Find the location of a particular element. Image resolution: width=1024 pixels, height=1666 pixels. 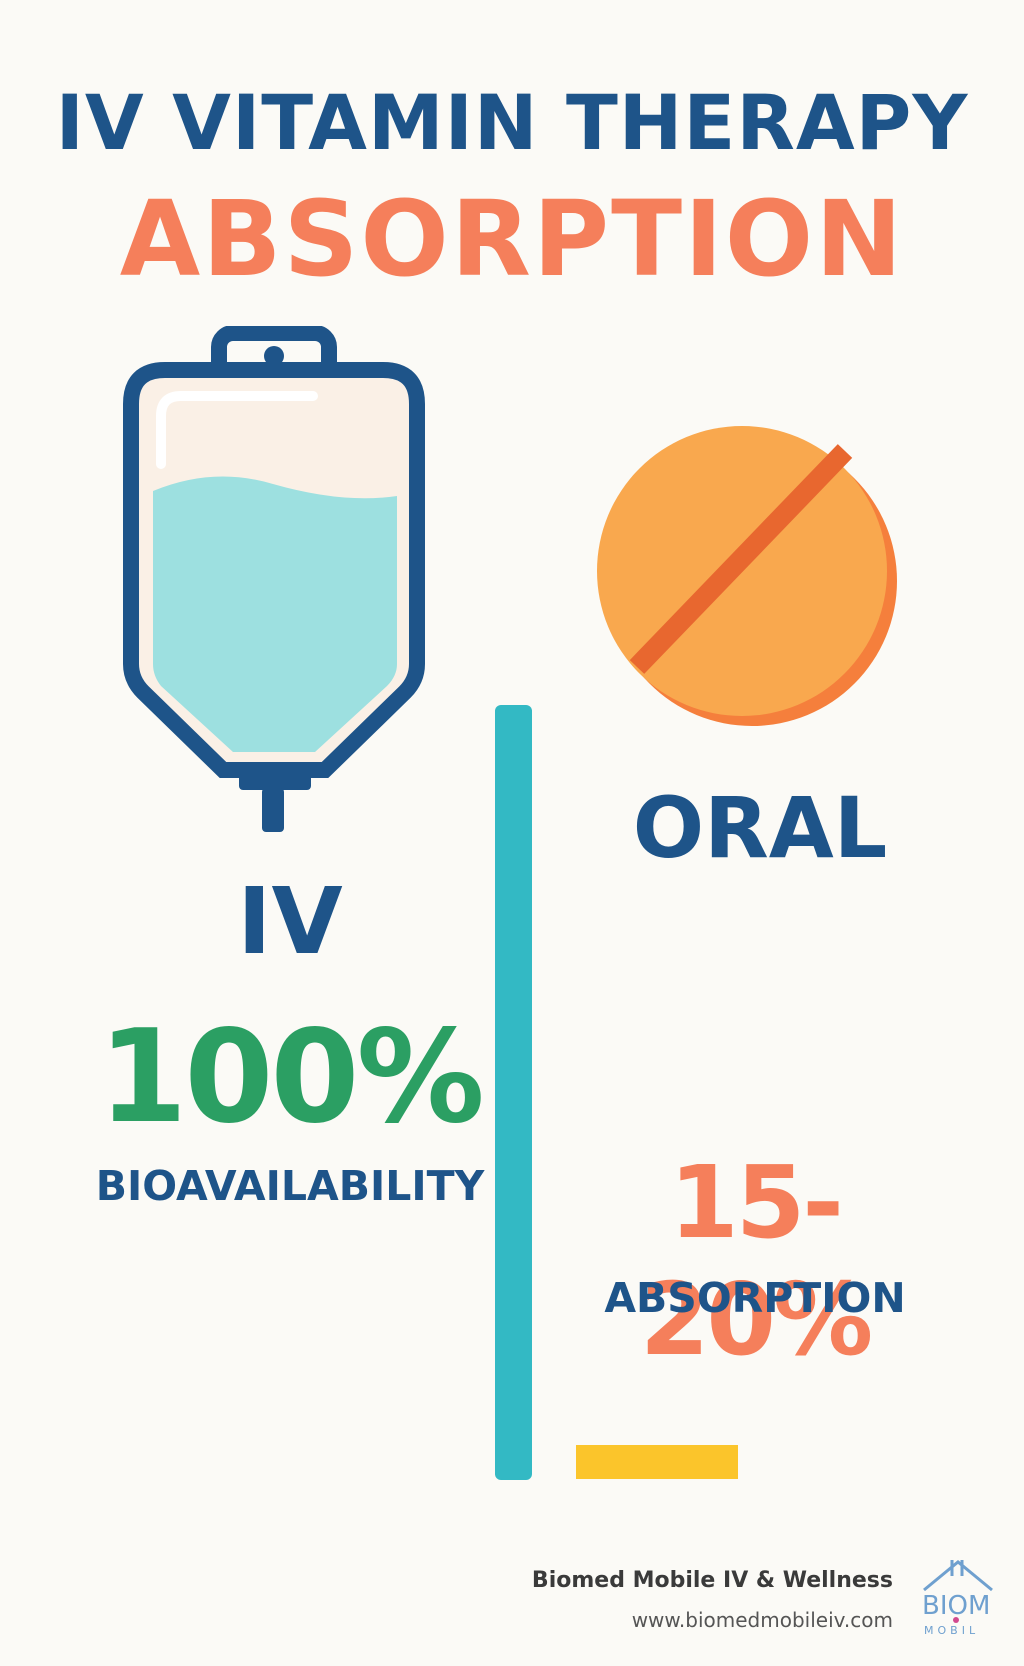

logo-text-bottom: MOBIL is located at coordinates (951, 1630).